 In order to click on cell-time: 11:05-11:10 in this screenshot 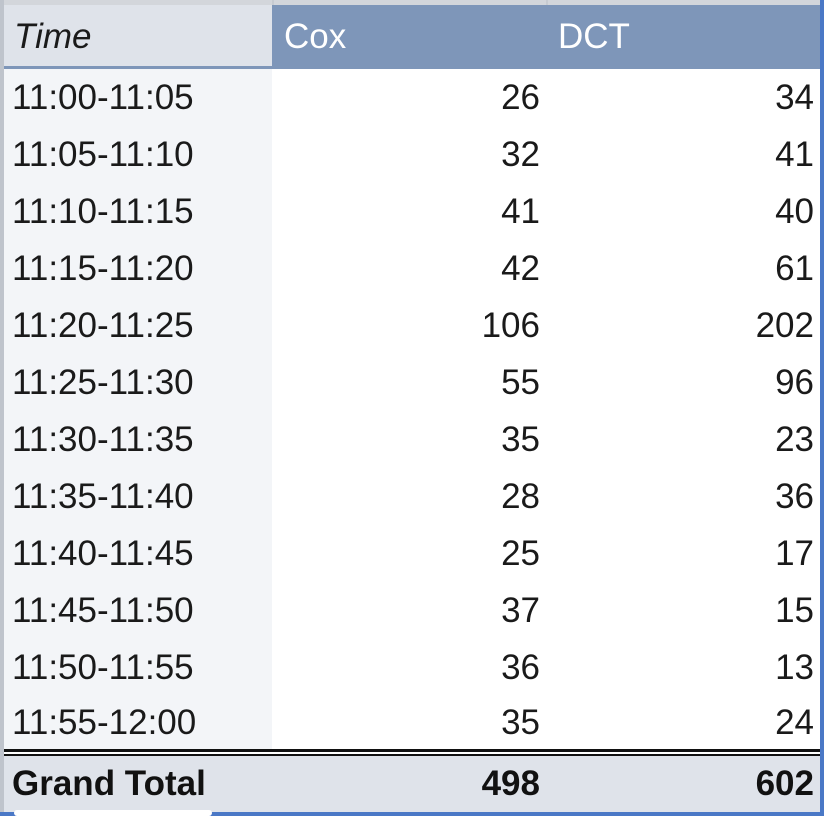, I will do `click(138, 154)`.